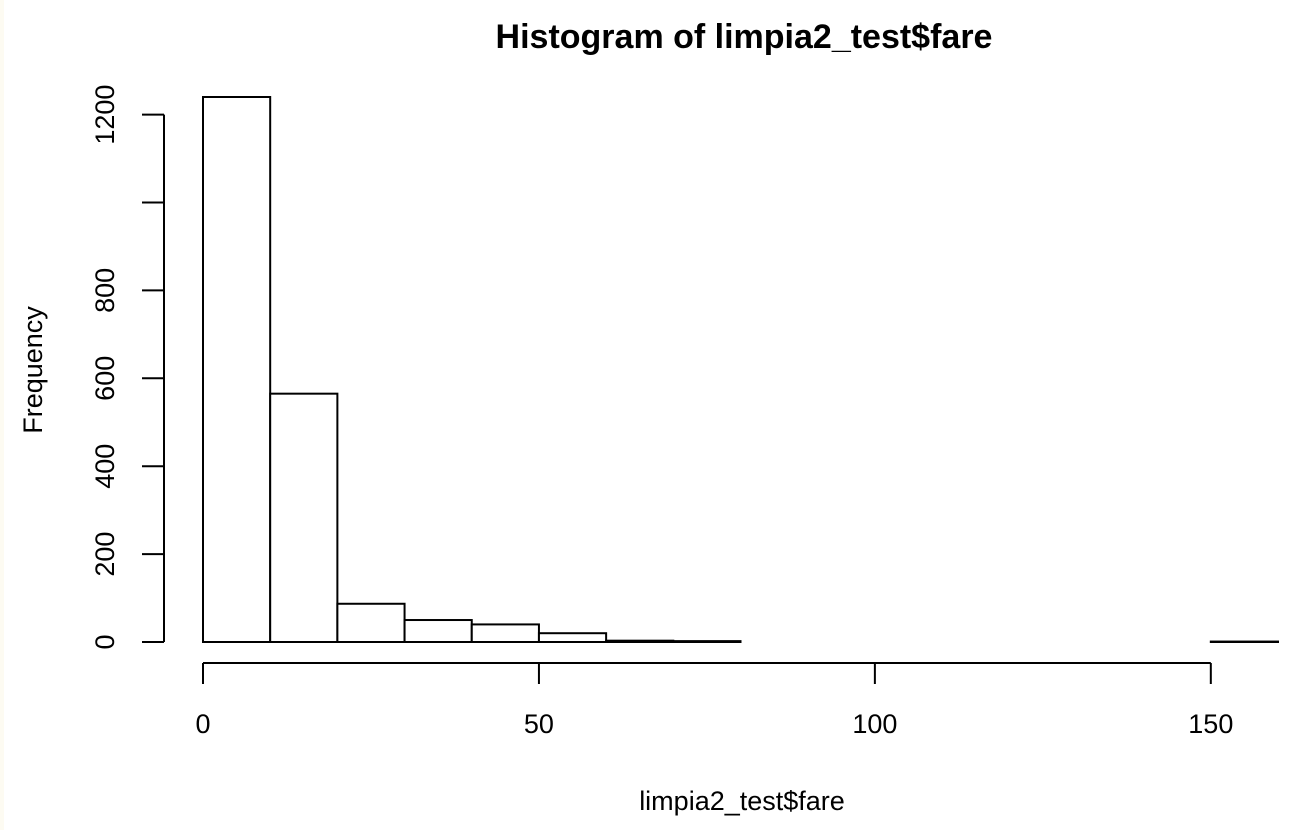 This screenshot has height=830, width=1310. What do you see at coordinates (539, 724) in the screenshot?
I see `x-tick-label: 50` at bounding box center [539, 724].